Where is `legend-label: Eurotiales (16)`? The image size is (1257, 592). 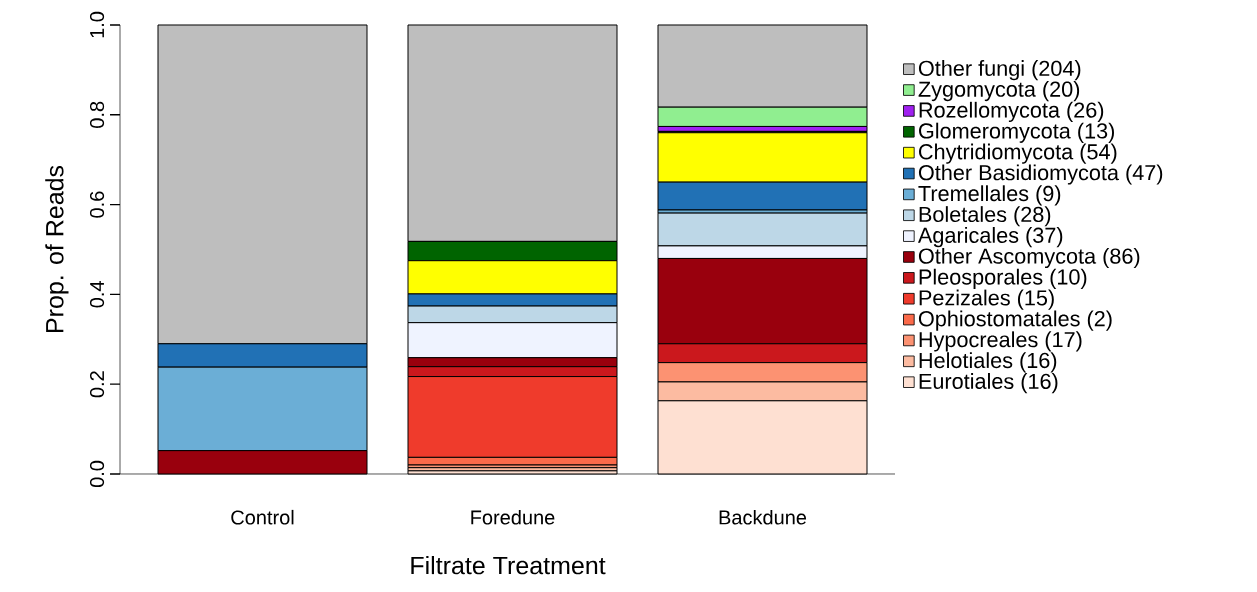 legend-label: Eurotiales (16) is located at coordinates (988, 383).